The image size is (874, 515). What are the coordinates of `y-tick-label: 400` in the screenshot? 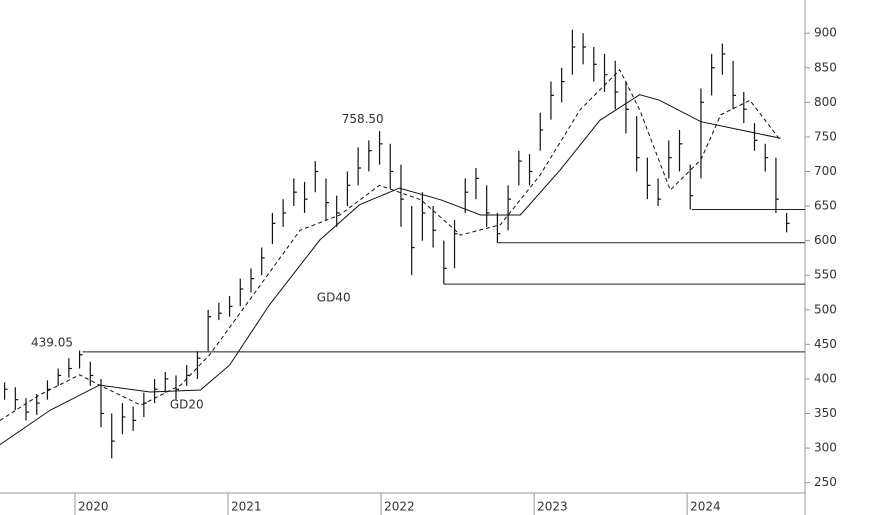 It's located at (825, 378).